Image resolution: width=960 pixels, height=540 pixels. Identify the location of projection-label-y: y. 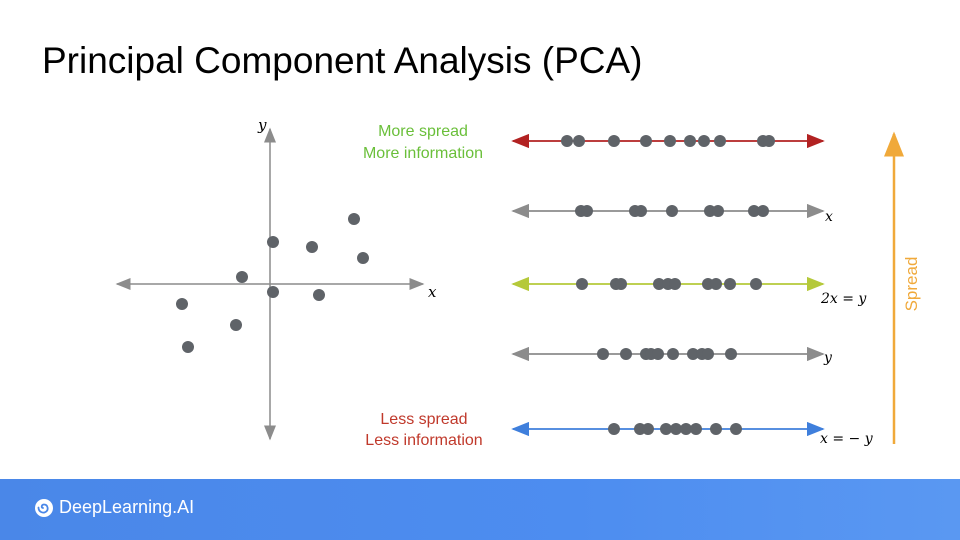
(828, 358).